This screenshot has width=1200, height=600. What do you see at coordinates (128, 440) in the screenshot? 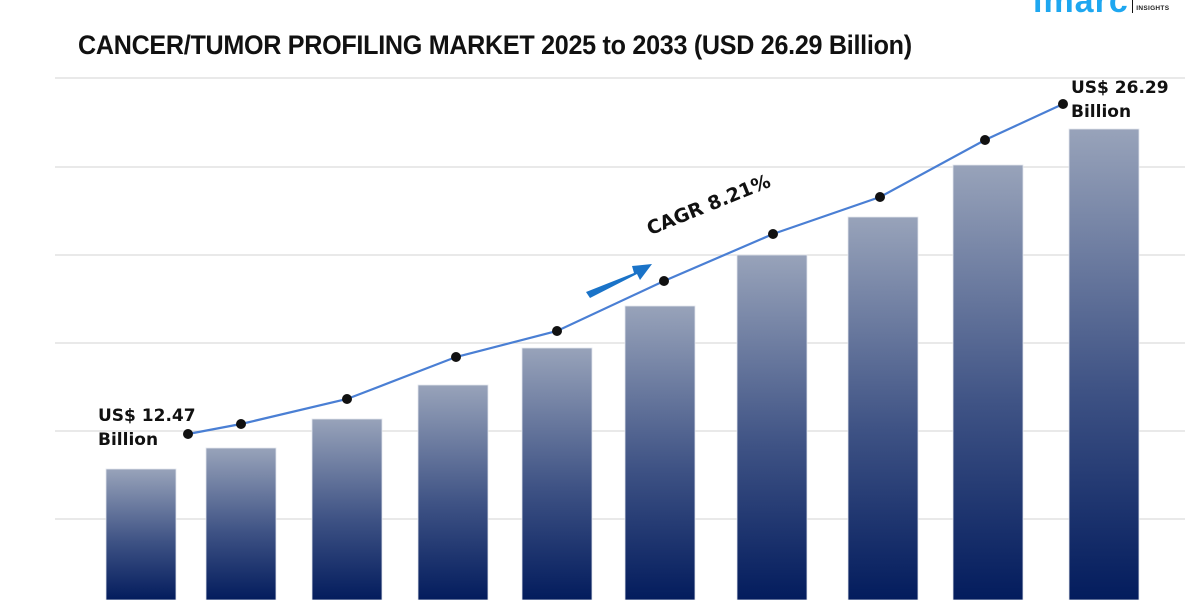
I see `start-value-unit: Billion` at bounding box center [128, 440].